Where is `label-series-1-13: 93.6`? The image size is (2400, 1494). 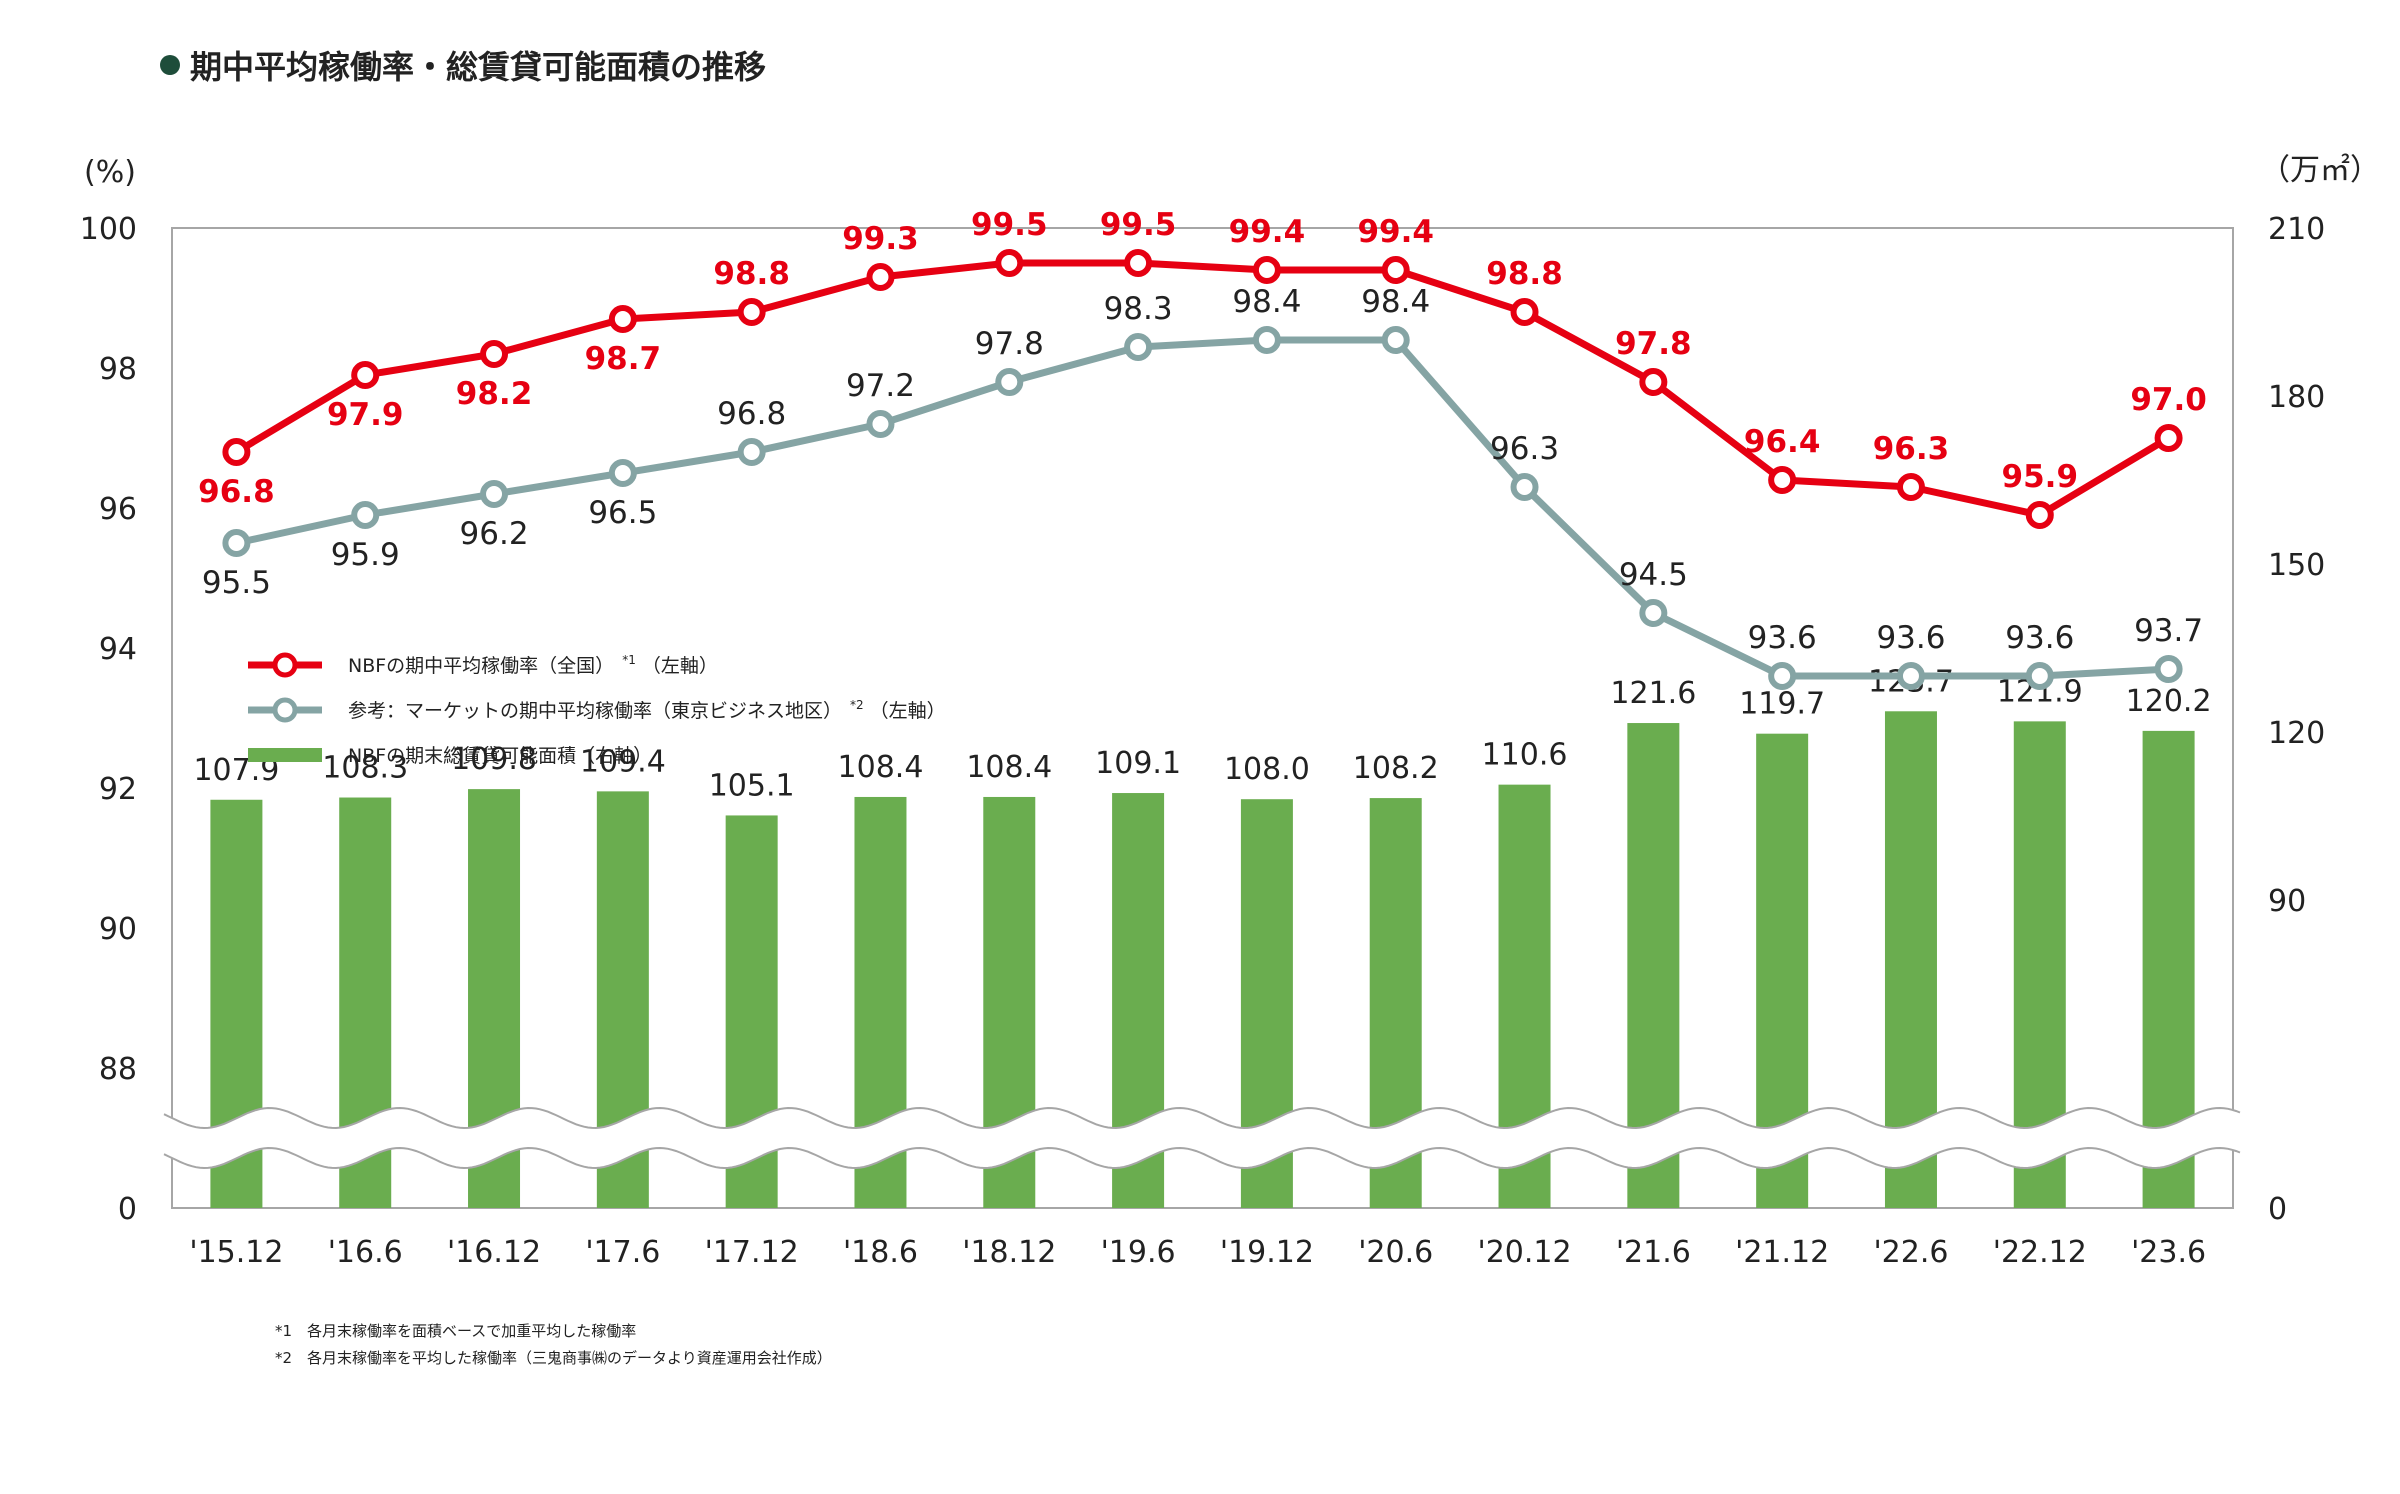
label-series-1-13: 93.6 is located at coordinates (1910, 638).